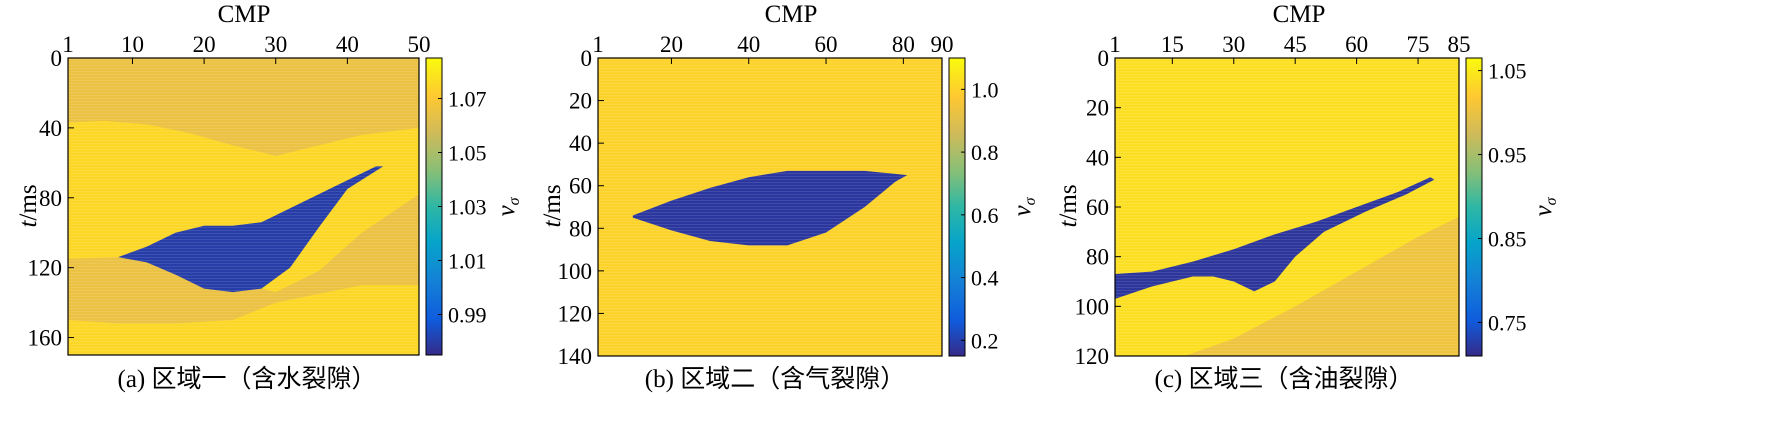 This screenshot has width=1767, height=443. What do you see at coordinates (132, 44) in the screenshot?
I see `x-tick-label: 10` at bounding box center [132, 44].